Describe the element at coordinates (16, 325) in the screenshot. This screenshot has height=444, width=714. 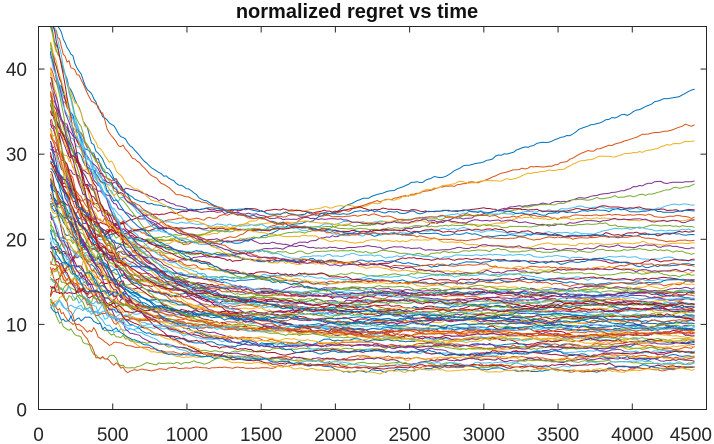
I see `y-tick-label: 10` at that location.